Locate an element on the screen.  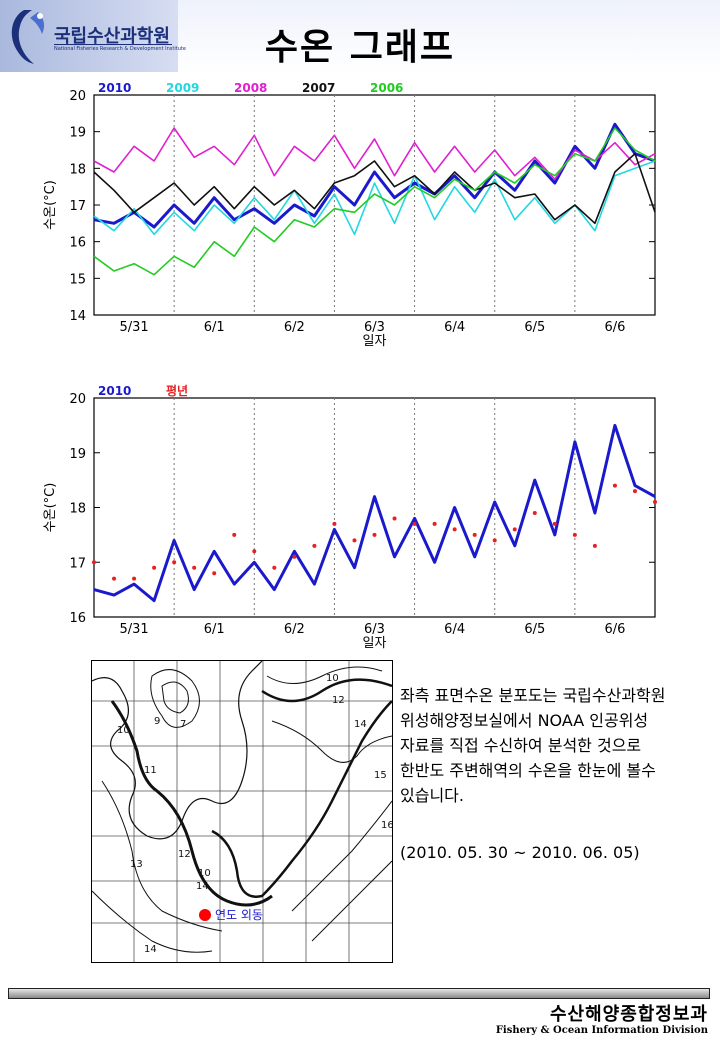
station-label: 연도 외동 is located at coordinates (239, 915).